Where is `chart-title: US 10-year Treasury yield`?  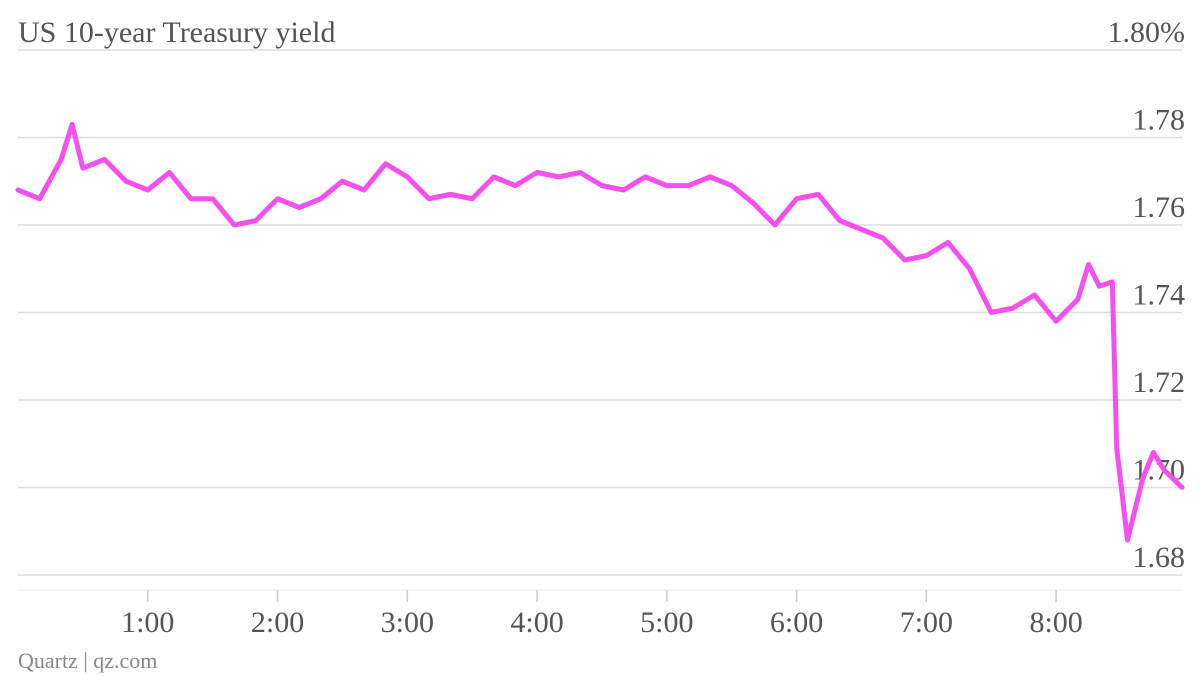
chart-title: US 10-year Treasury yield is located at coordinates (176, 32).